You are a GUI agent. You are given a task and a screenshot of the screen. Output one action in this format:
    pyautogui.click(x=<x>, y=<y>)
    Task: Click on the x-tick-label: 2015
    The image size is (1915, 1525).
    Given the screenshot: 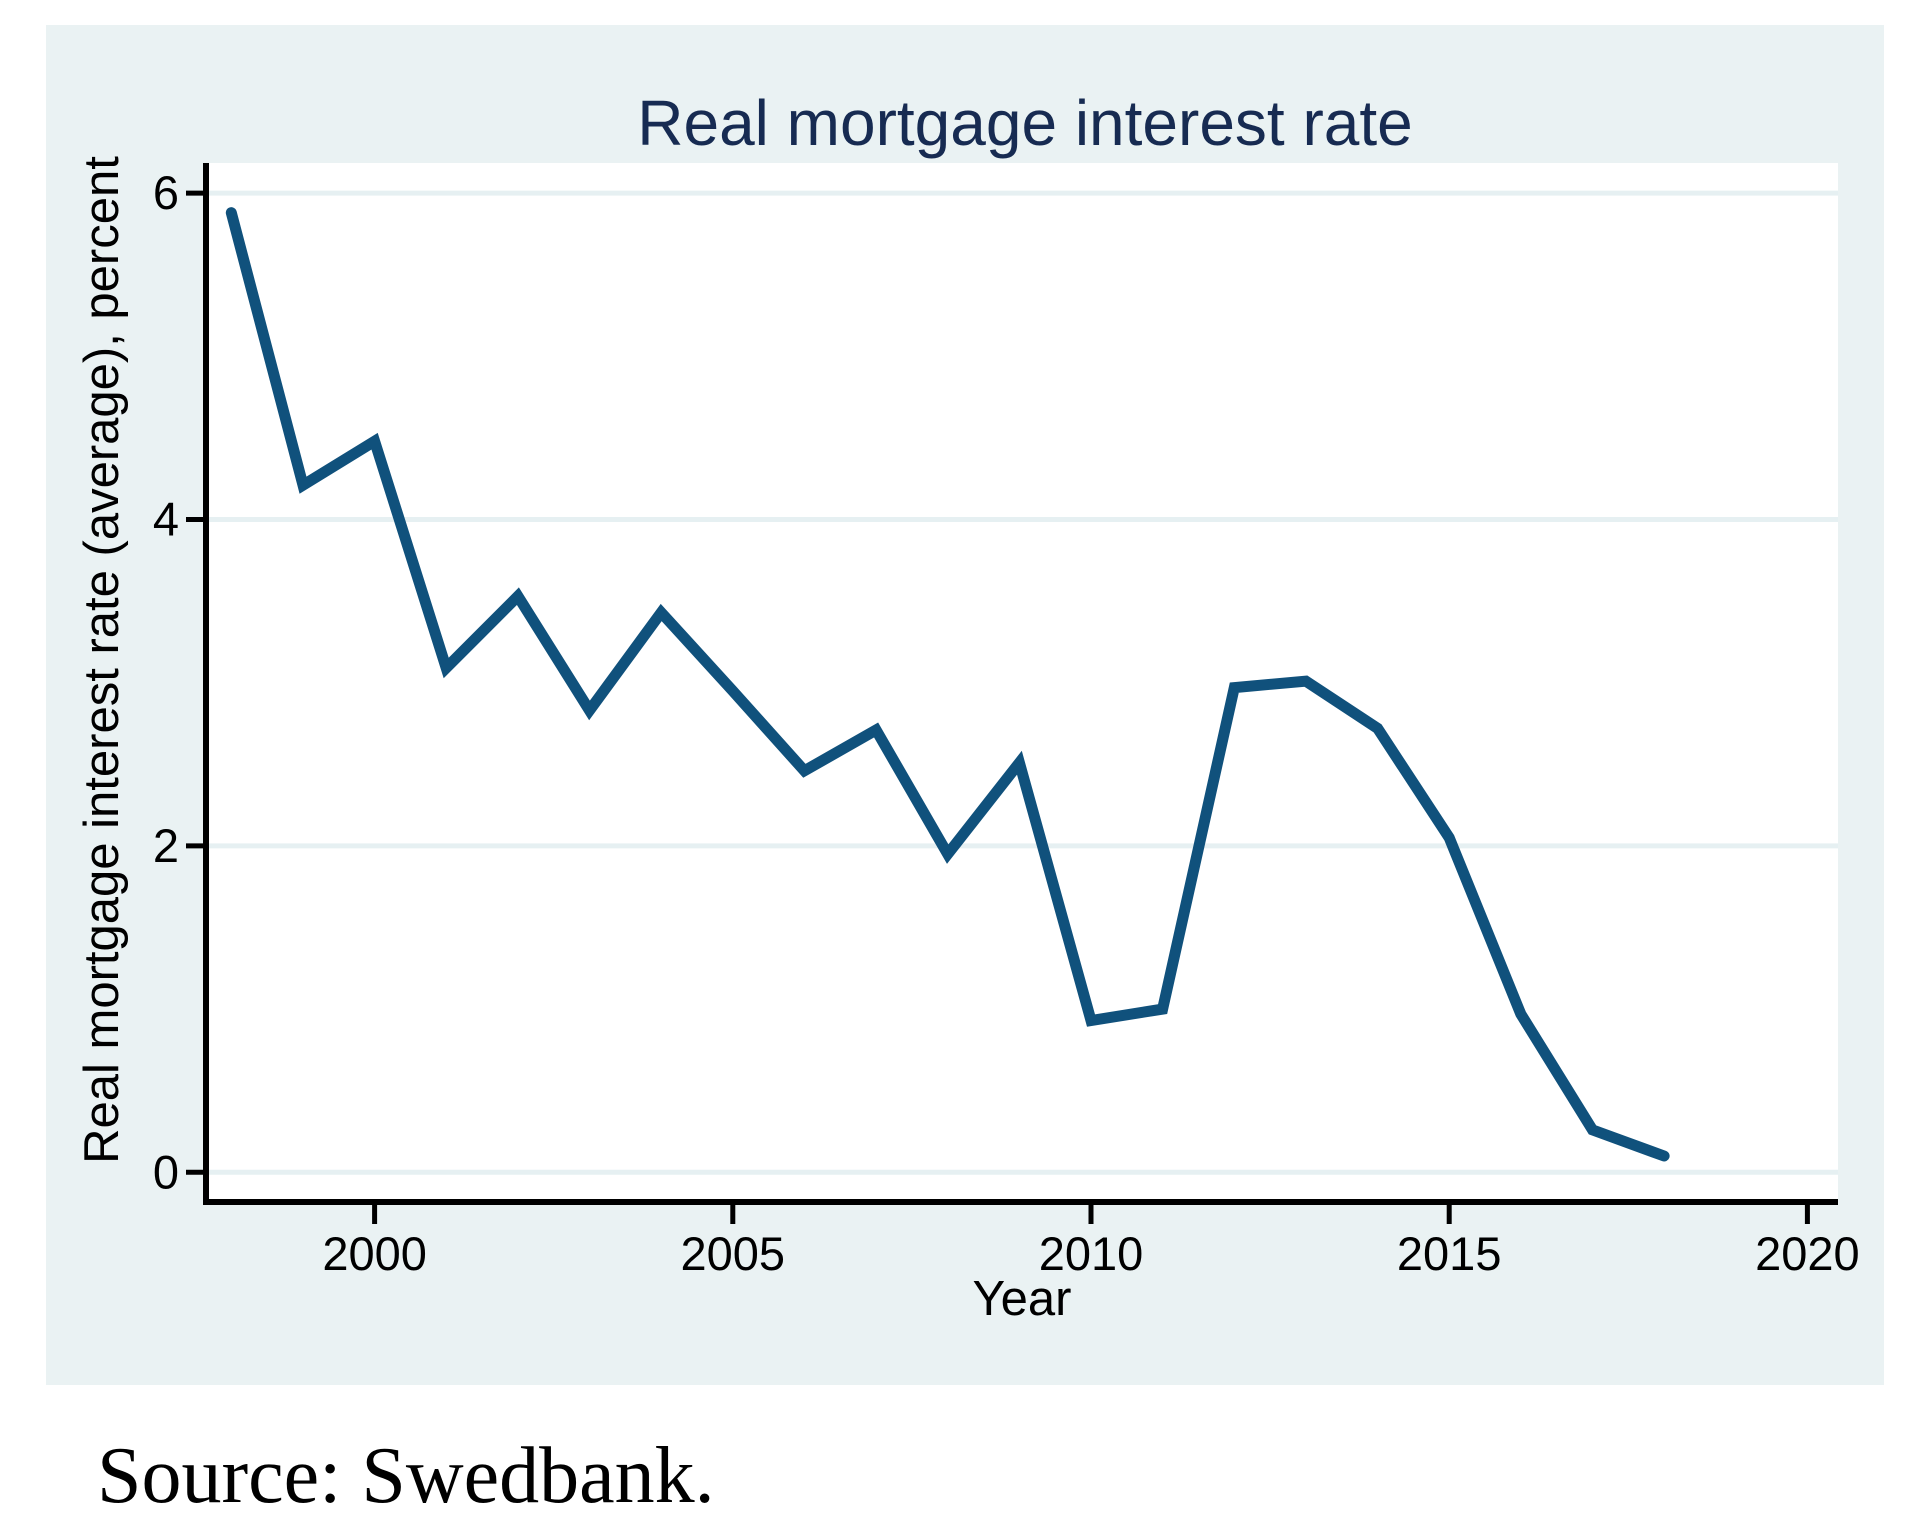 What is the action you would take?
    pyautogui.click(x=1449, y=1253)
    